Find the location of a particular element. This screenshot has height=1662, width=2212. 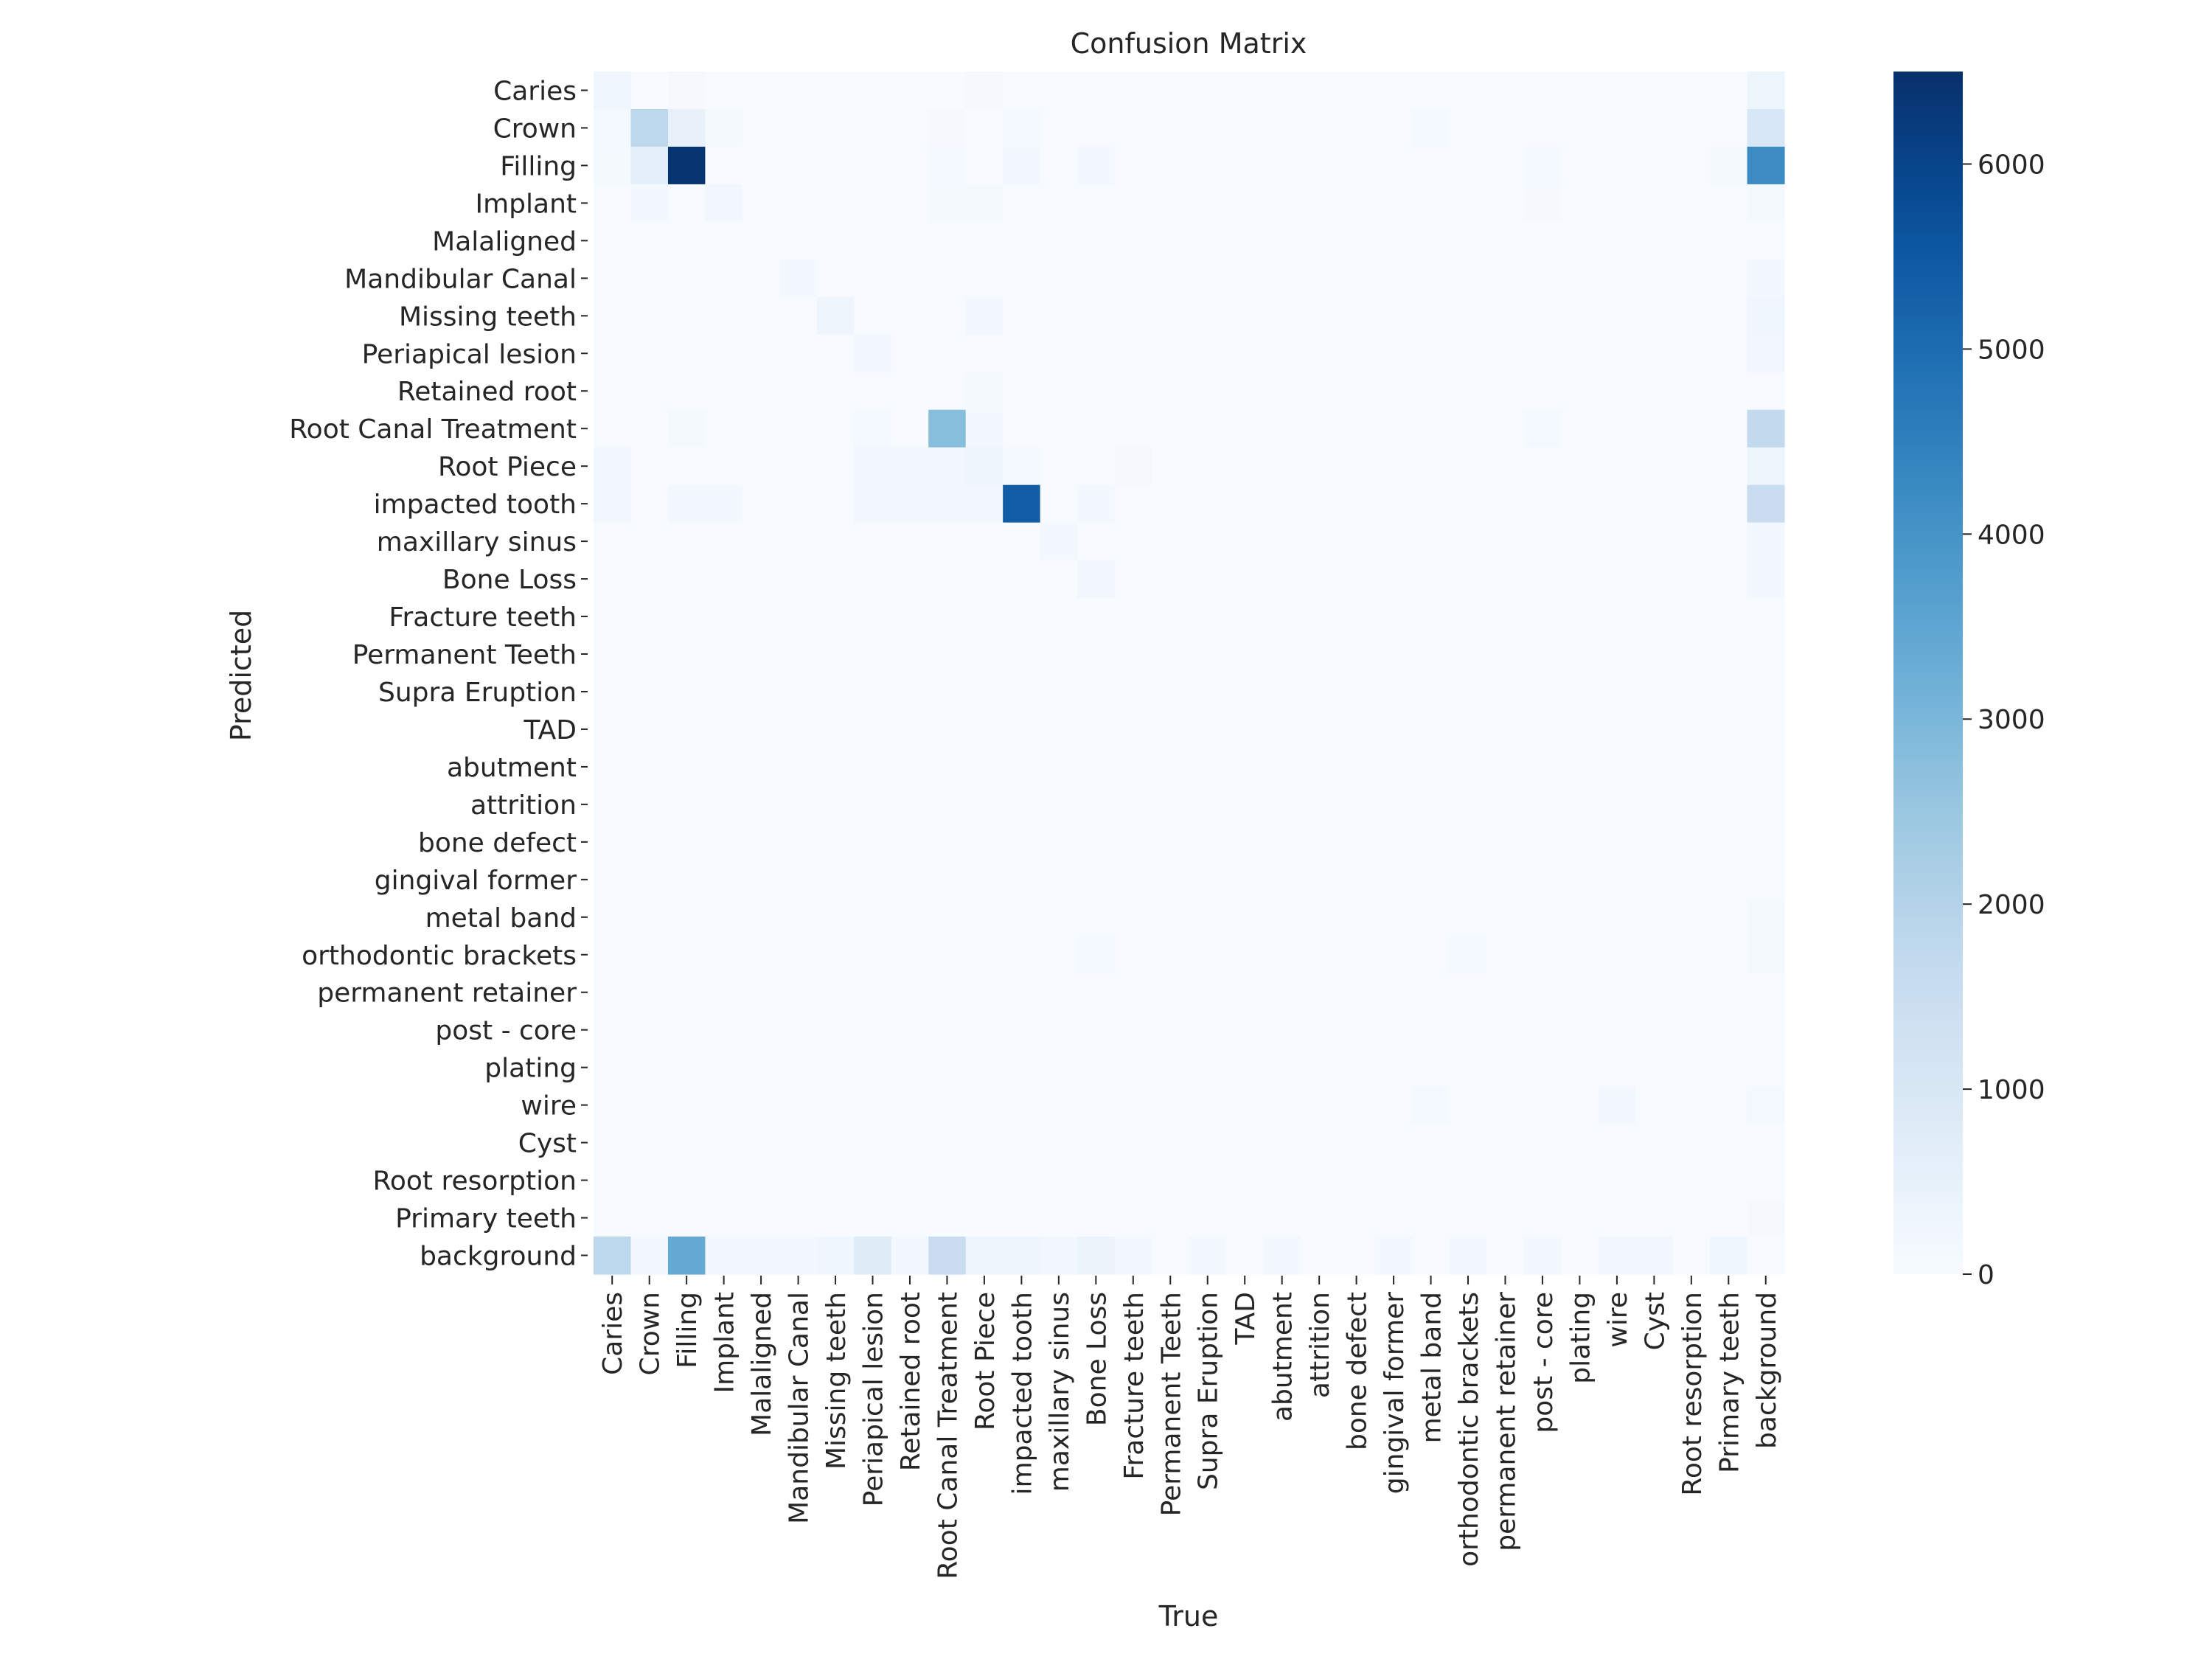

x-tick-label: Crown is located at coordinates (651, 1333).